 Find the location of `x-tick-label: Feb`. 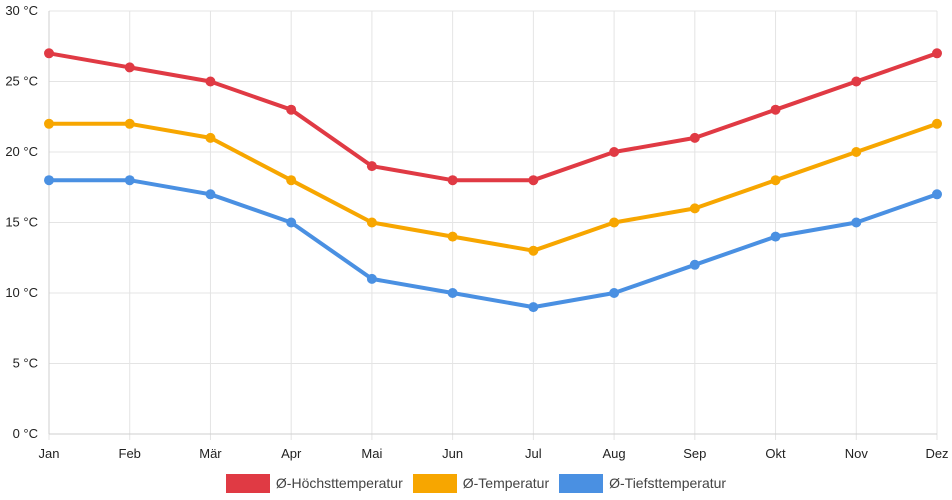

x-tick-label: Feb is located at coordinates (130, 453).